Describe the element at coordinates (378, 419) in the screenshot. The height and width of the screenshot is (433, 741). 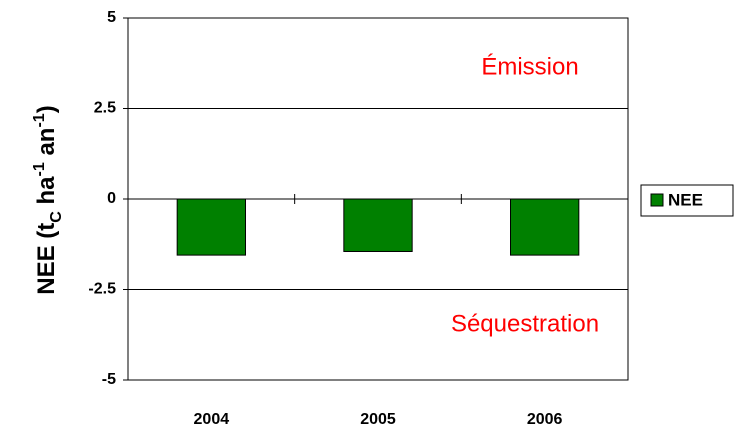
I see `x-tick-label: 2005` at that location.